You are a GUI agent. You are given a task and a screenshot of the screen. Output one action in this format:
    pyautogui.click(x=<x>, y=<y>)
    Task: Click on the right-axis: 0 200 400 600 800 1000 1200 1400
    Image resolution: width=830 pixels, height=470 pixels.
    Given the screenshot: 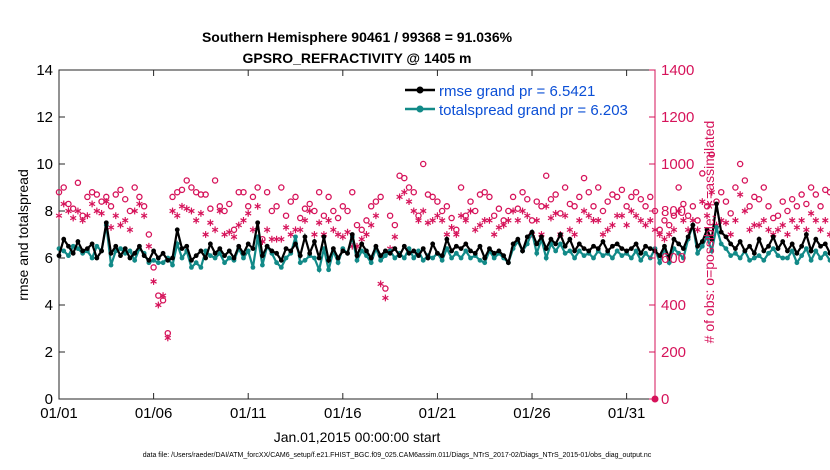 What is the action you would take?
    pyautogui.click(x=671, y=235)
    